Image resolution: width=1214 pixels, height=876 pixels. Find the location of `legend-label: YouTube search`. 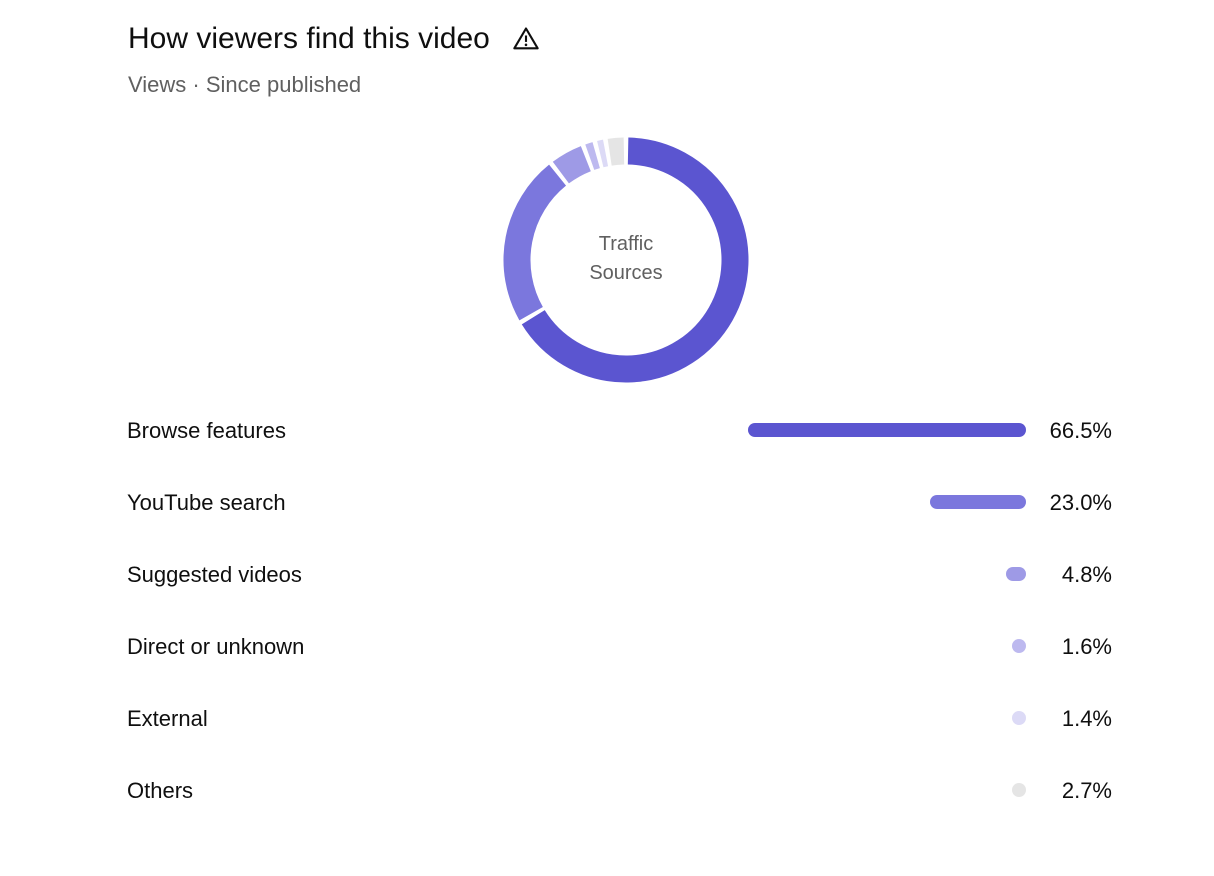

legend-label: YouTube search is located at coordinates (206, 502).